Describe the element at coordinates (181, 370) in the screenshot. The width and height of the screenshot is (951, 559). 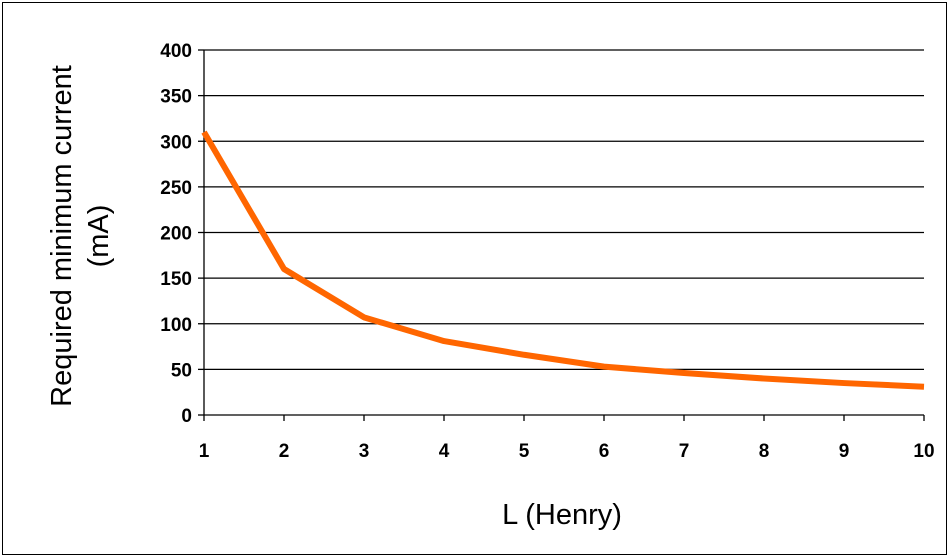
I see `y-tick-label-50: 50` at that location.